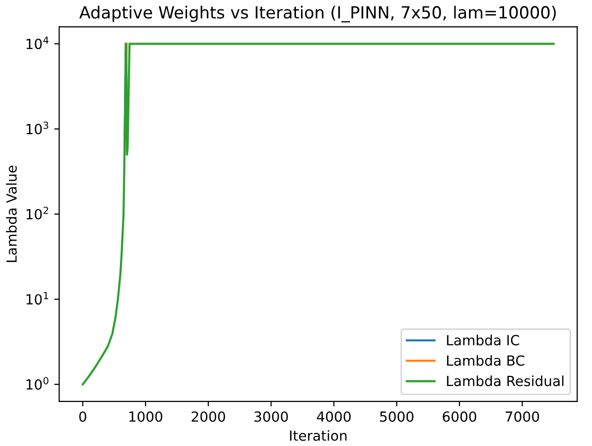 The height and width of the screenshot is (446, 592). Describe the element at coordinates (483, 340) in the screenshot. I see `legend-label: Lambda IC` at that location.